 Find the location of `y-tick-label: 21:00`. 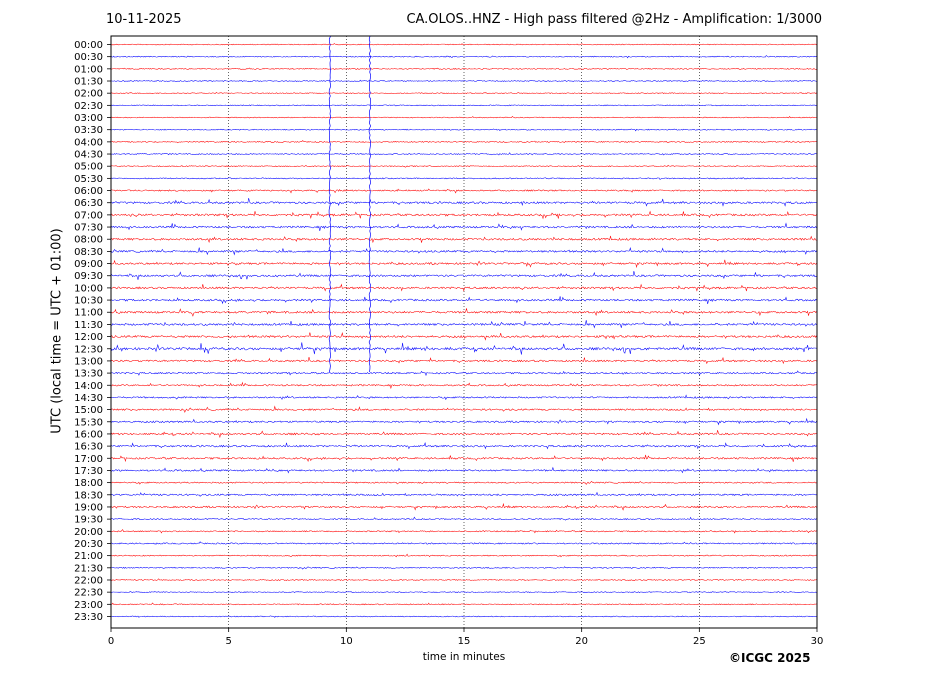

y-tick-label: 21:00 is located at coordinates (88, 556).